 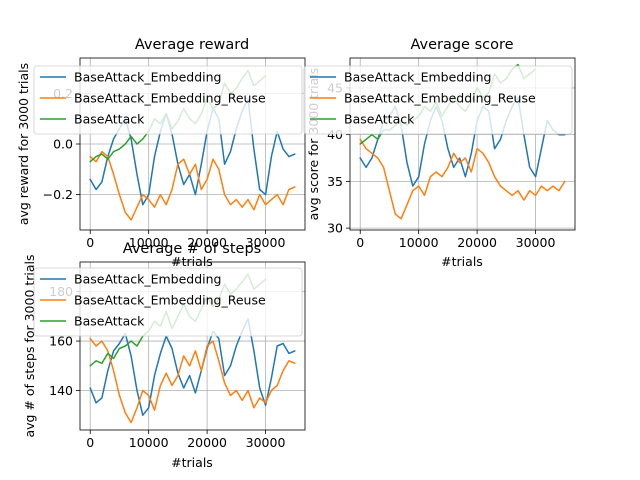 I want to click on y-tick-label: 35, so click(x=335, y=181).